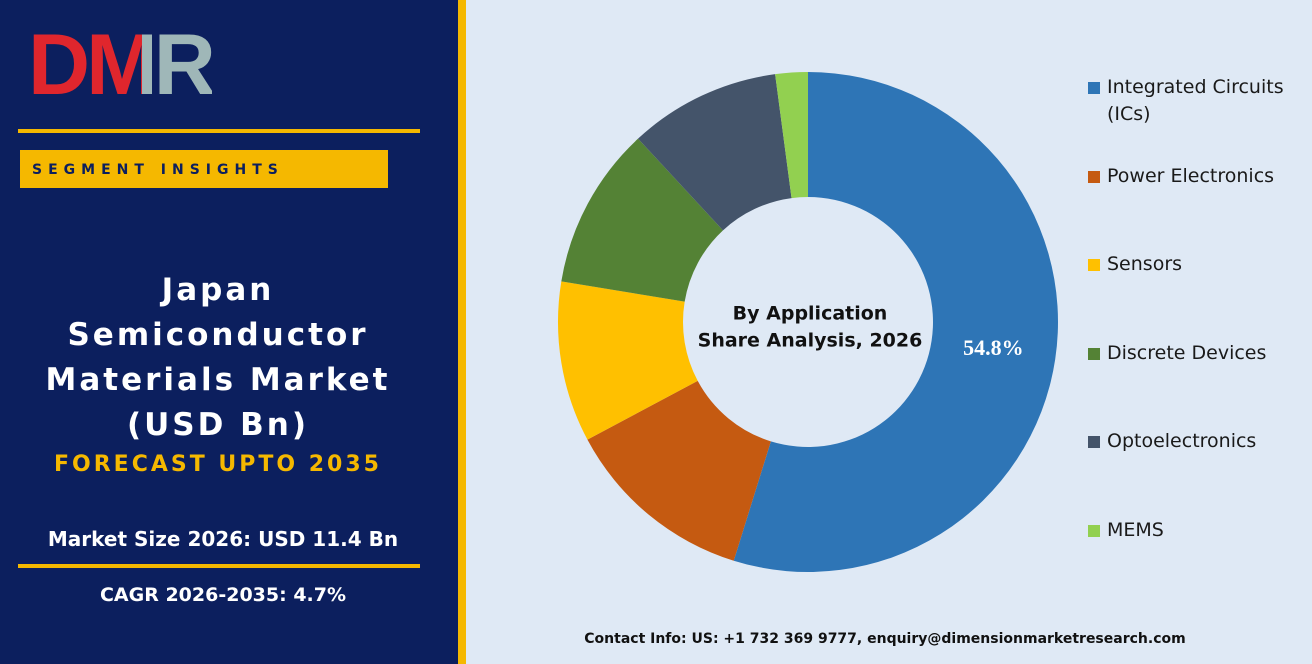  What do you see at coordinates (993, 347) in the screenshot?
I see `value-label: 54.8%` at bounding box center [993, 347].